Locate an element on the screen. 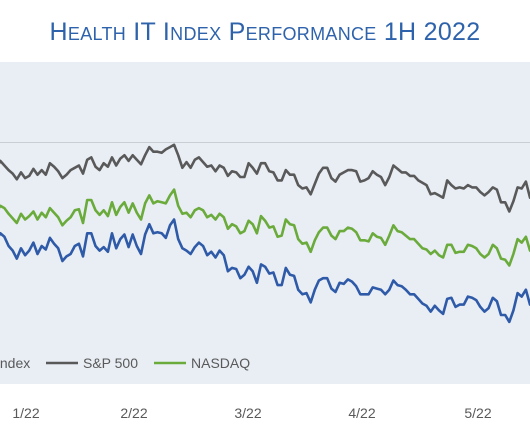 The image size is (530, 442). legend-label: Index is located at coordinates (15, 363).